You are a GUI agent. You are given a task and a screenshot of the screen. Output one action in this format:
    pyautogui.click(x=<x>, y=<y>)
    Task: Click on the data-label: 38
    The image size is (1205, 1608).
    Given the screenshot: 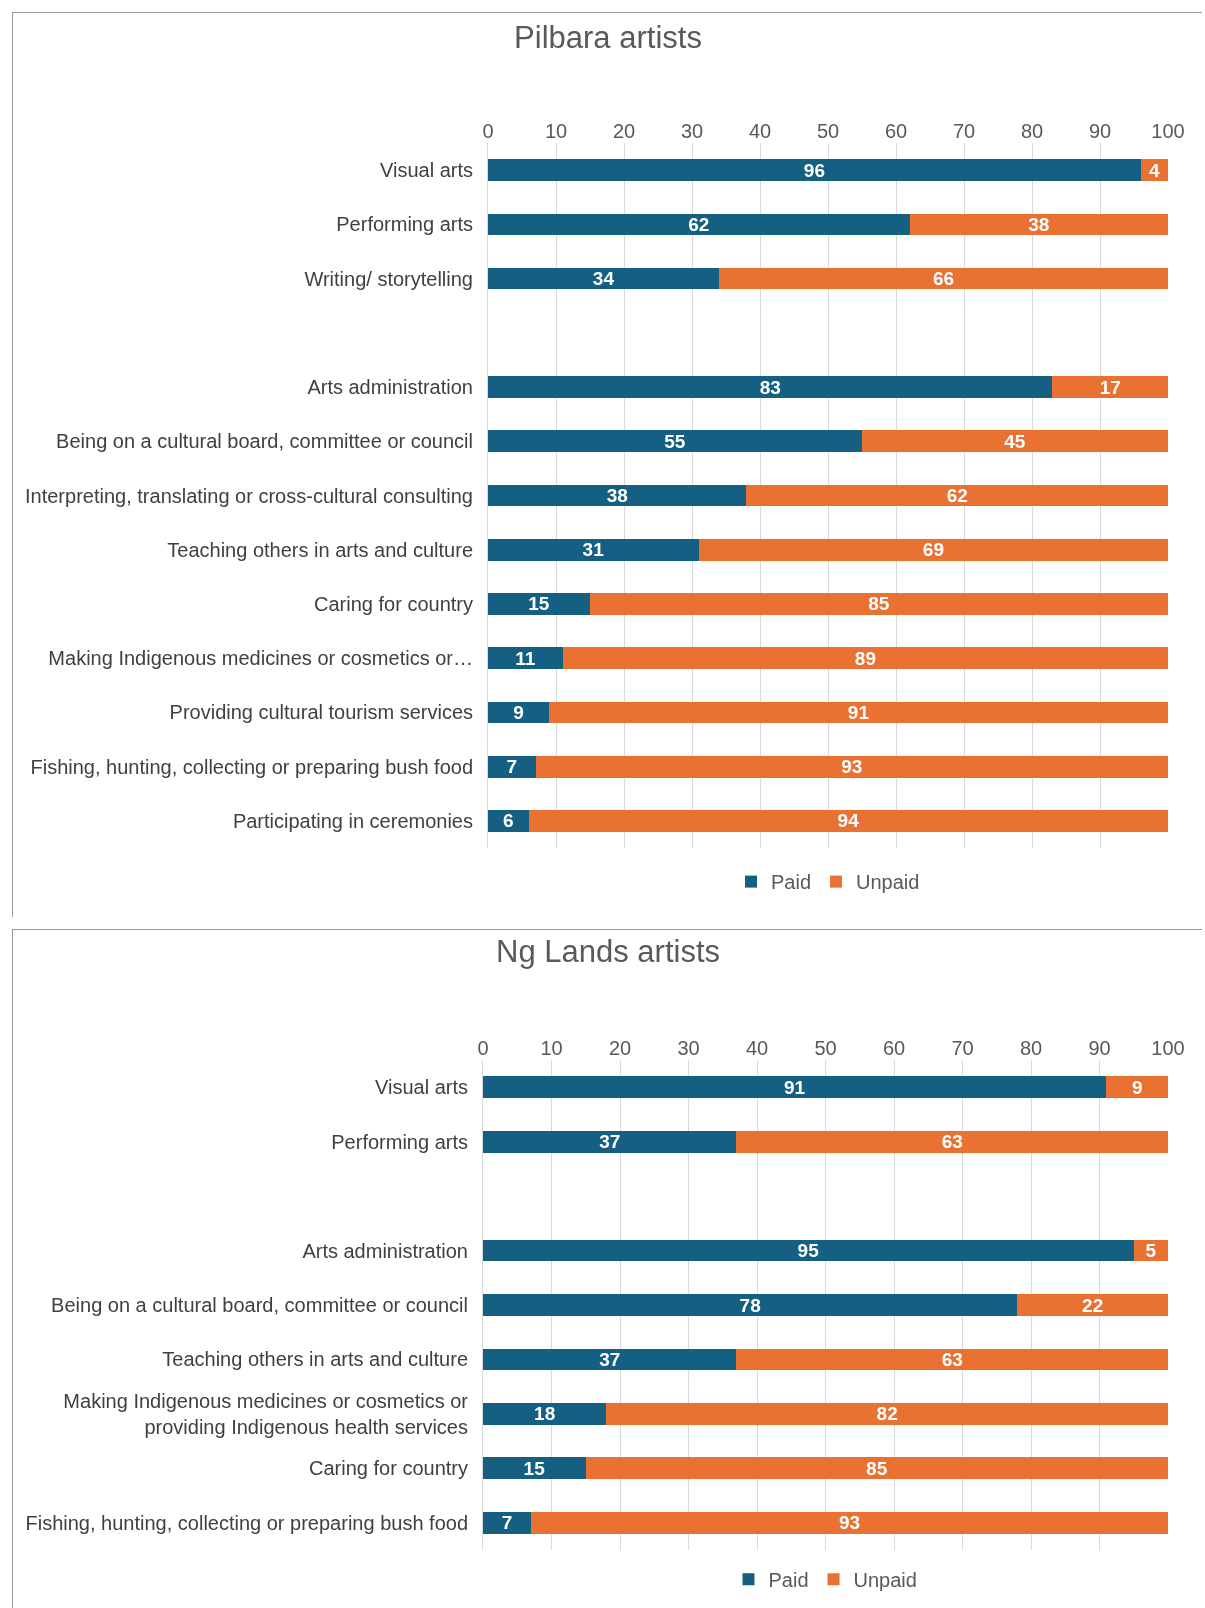 What is the action you would take?
    pyautogui.click(x=1039, y=224)
    